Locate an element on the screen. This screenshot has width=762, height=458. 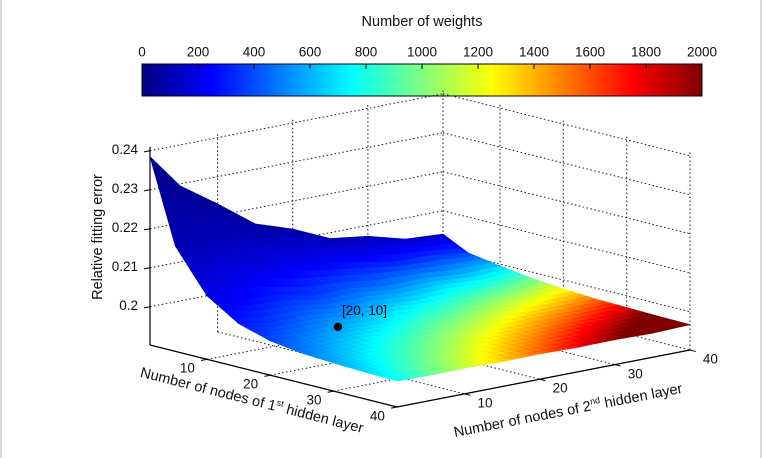
y-tick-label: 20 is located at coordinates (560, 388).